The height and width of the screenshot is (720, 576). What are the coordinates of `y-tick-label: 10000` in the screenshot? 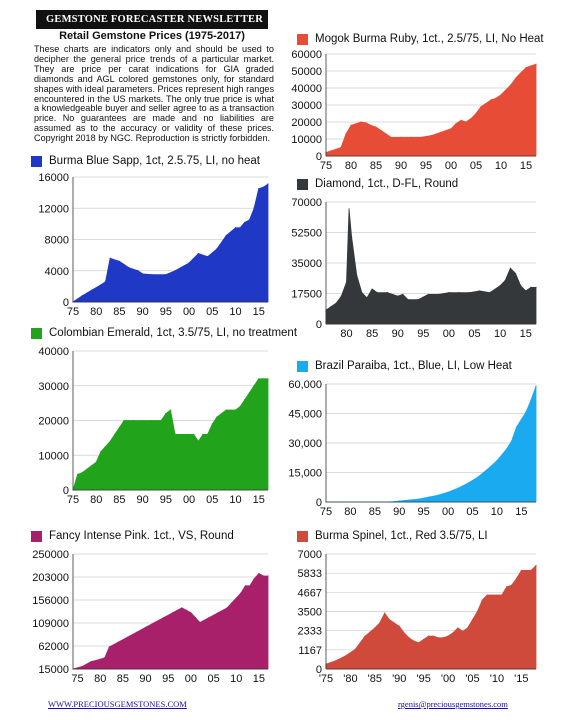 It's located at (53, 456).